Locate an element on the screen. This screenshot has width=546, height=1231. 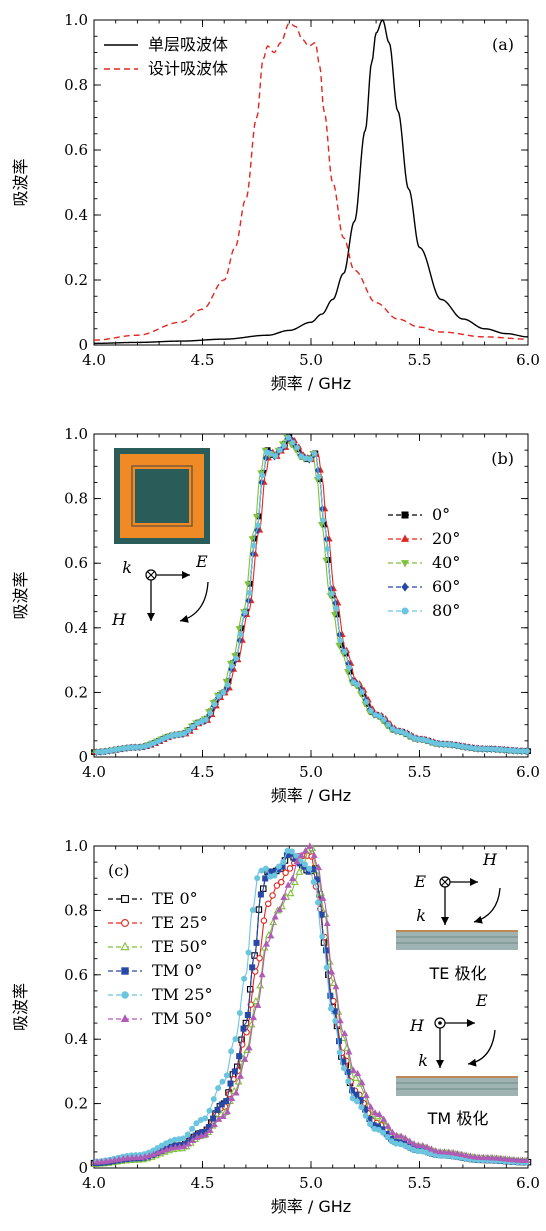
tm-e-label: E is located at coordinates (481, 1000).